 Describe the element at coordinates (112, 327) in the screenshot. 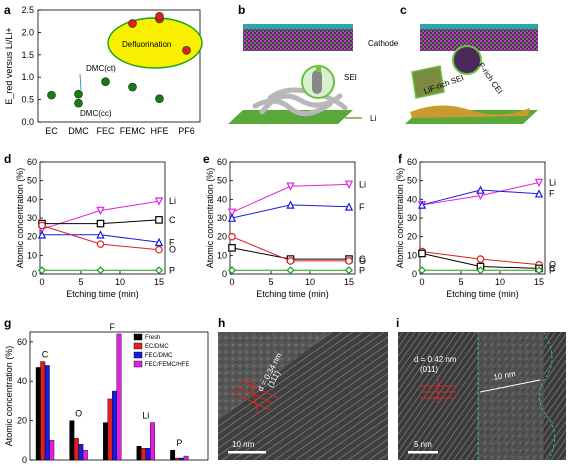

I see `category-label-F: F` at that location.